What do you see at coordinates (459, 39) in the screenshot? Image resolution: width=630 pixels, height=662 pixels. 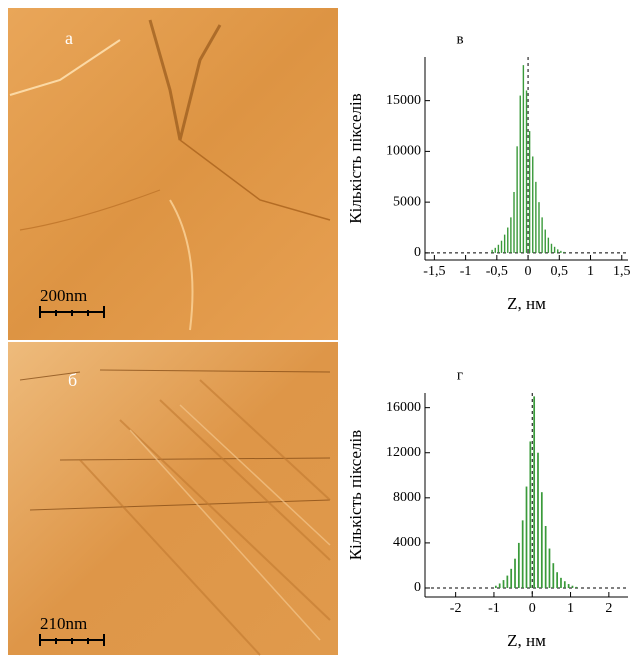 I see `chart-title: в` at bounding box center [459, 39].